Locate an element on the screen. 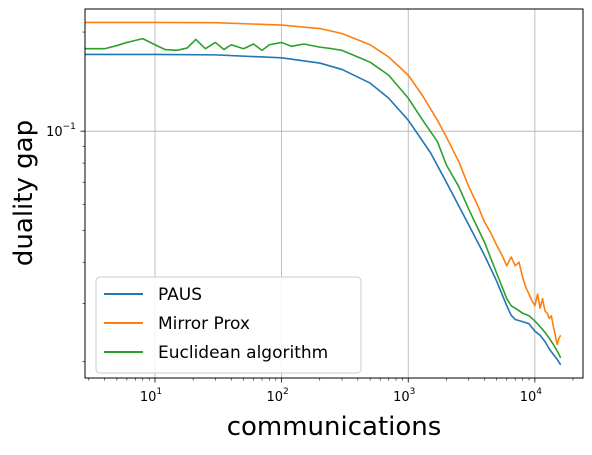 The height and width of the screenshot is (455, 592). legend-label: Mirror Prox is located at coordinates (204, 324).